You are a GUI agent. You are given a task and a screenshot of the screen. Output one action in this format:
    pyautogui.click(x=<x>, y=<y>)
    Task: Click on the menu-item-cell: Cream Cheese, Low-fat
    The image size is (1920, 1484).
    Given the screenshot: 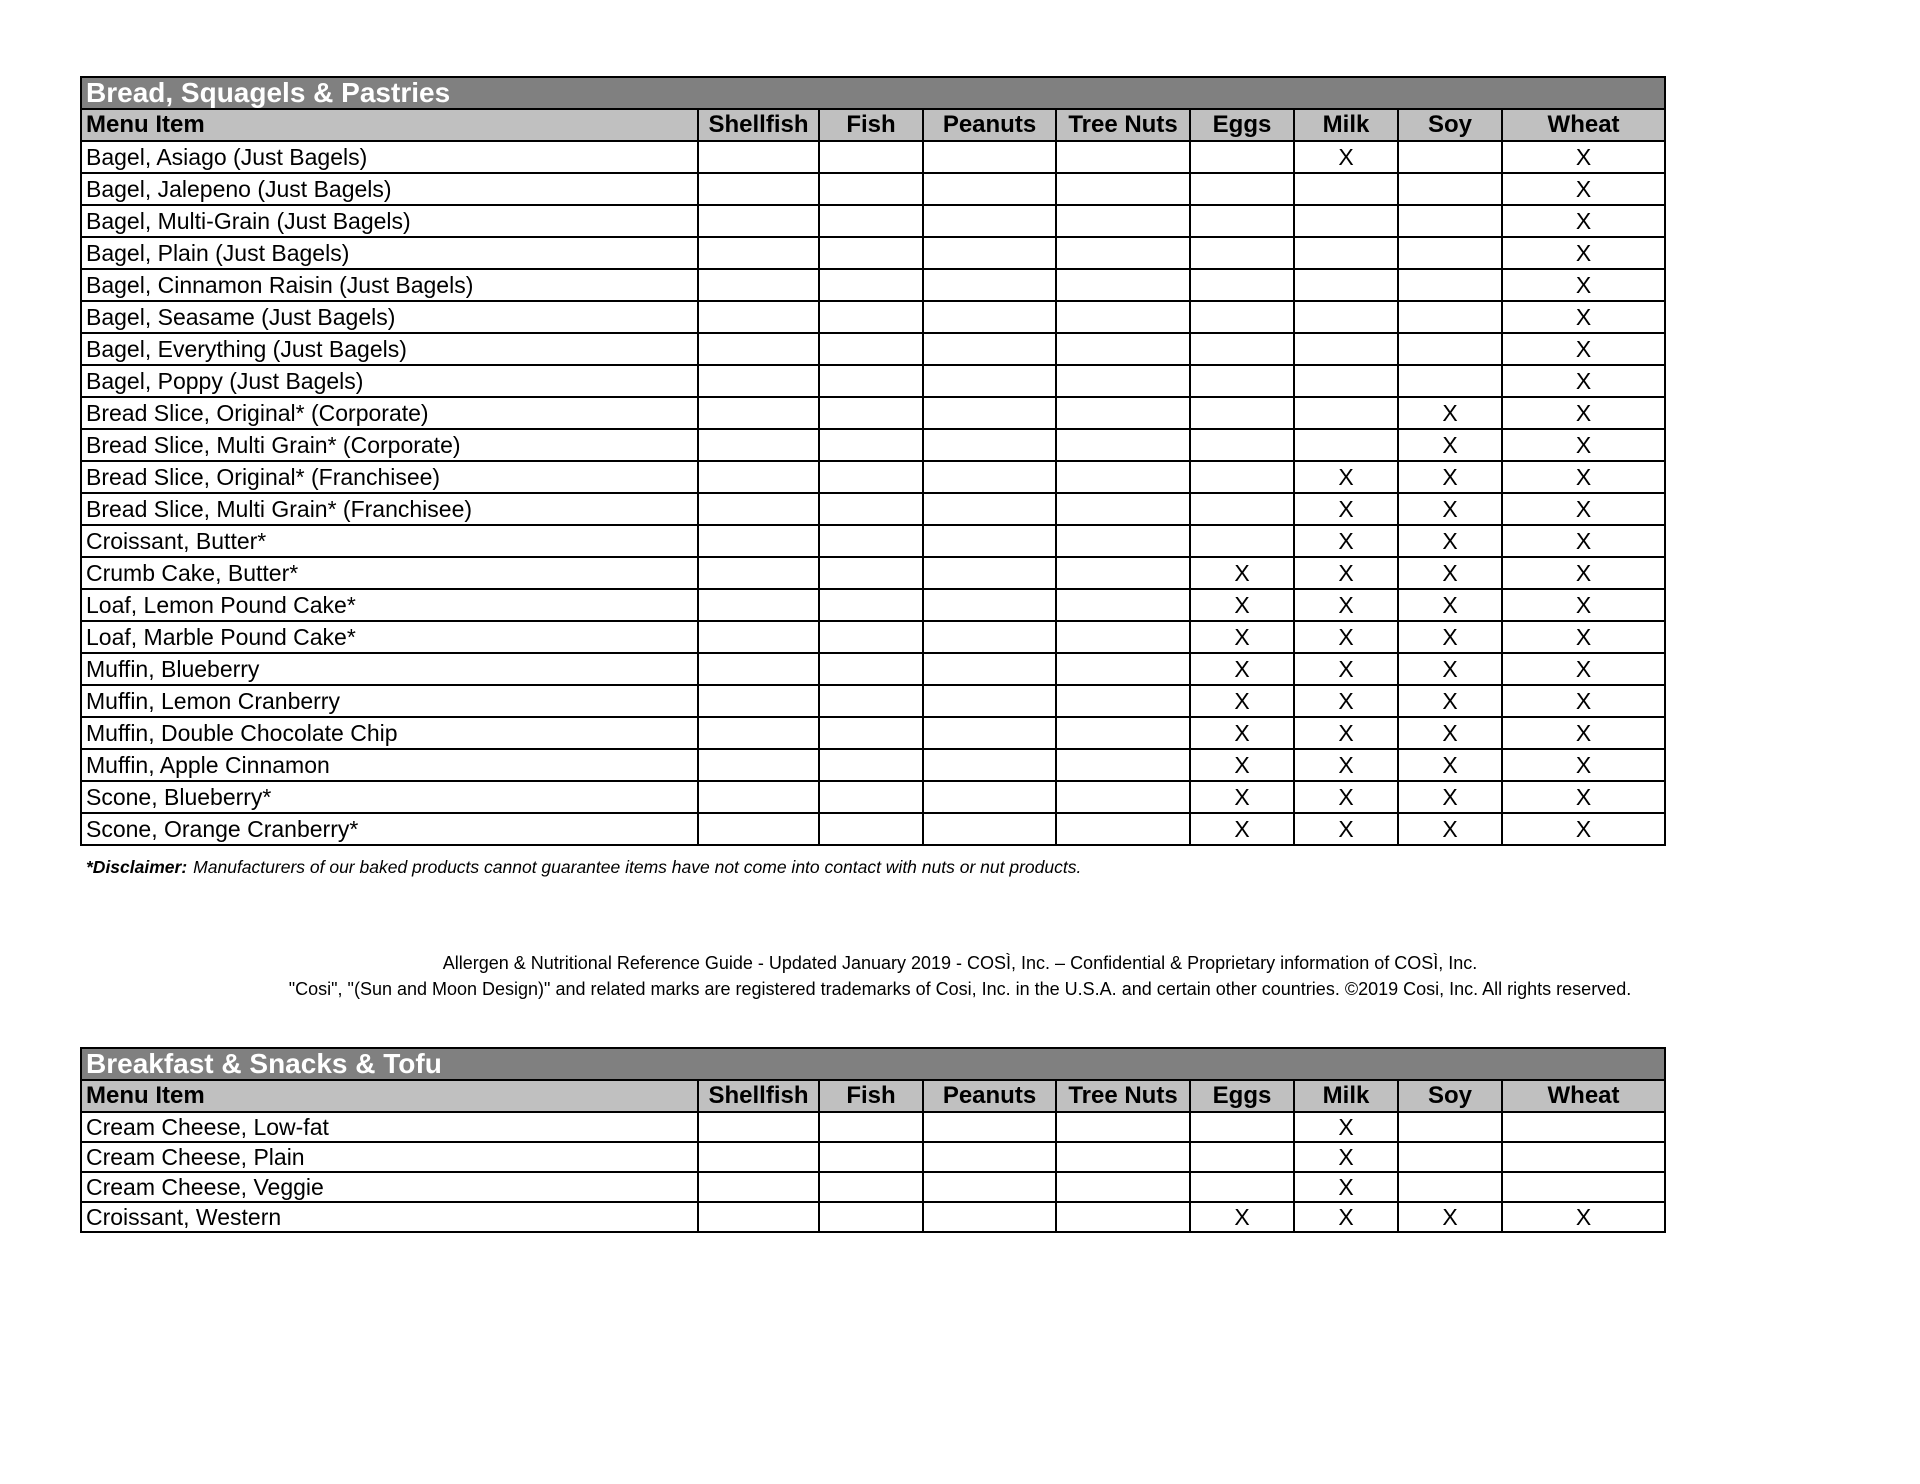 What is the action you would take?
    pyautogui.click(x=389, y=1127)
    